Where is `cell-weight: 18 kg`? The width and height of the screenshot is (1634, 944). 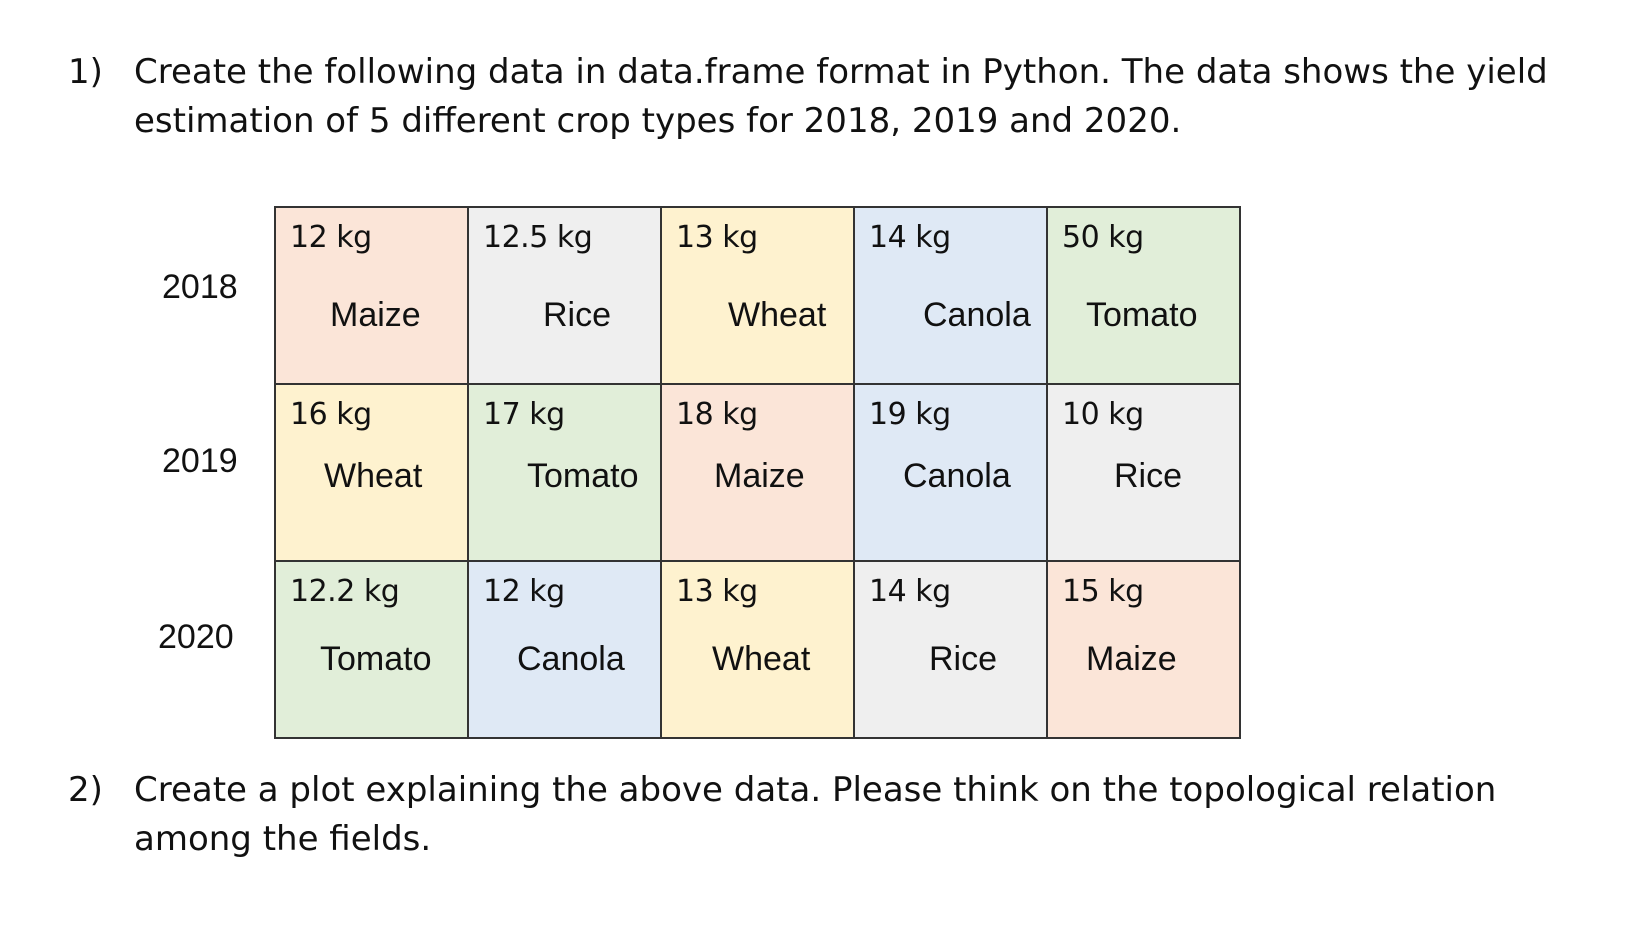
cell-weight: 18 kg is located at coordinates (717, 414).